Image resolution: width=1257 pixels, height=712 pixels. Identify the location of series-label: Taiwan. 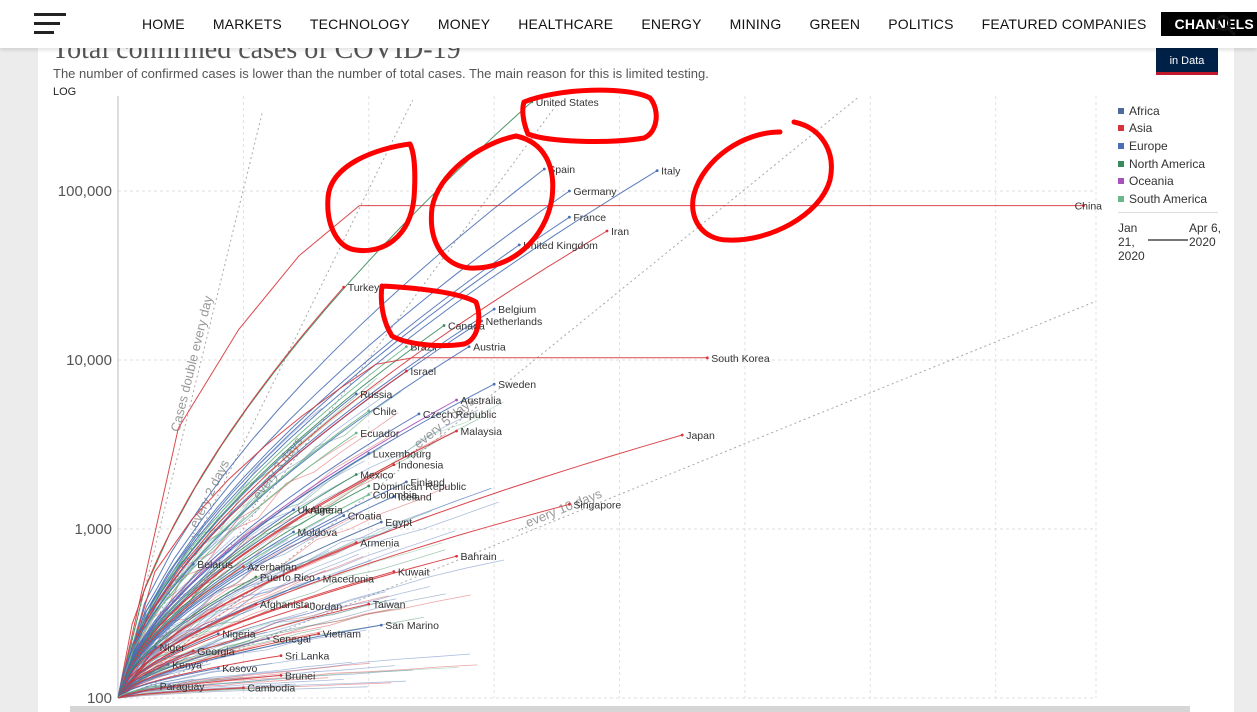
(389, 605).